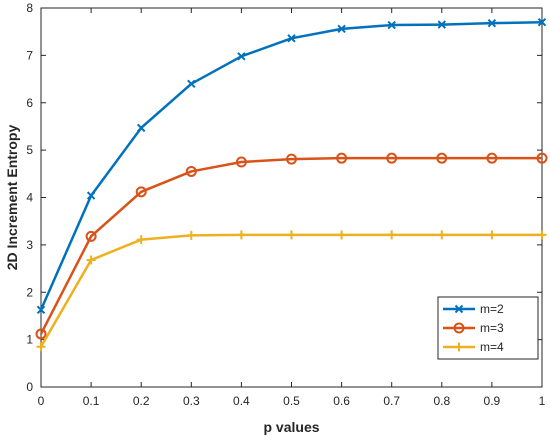 The image size is (550, 441). Describe the element at coordinates (91, 401) in the screenshot. I see `x-tick-label: 0.1` at that location.